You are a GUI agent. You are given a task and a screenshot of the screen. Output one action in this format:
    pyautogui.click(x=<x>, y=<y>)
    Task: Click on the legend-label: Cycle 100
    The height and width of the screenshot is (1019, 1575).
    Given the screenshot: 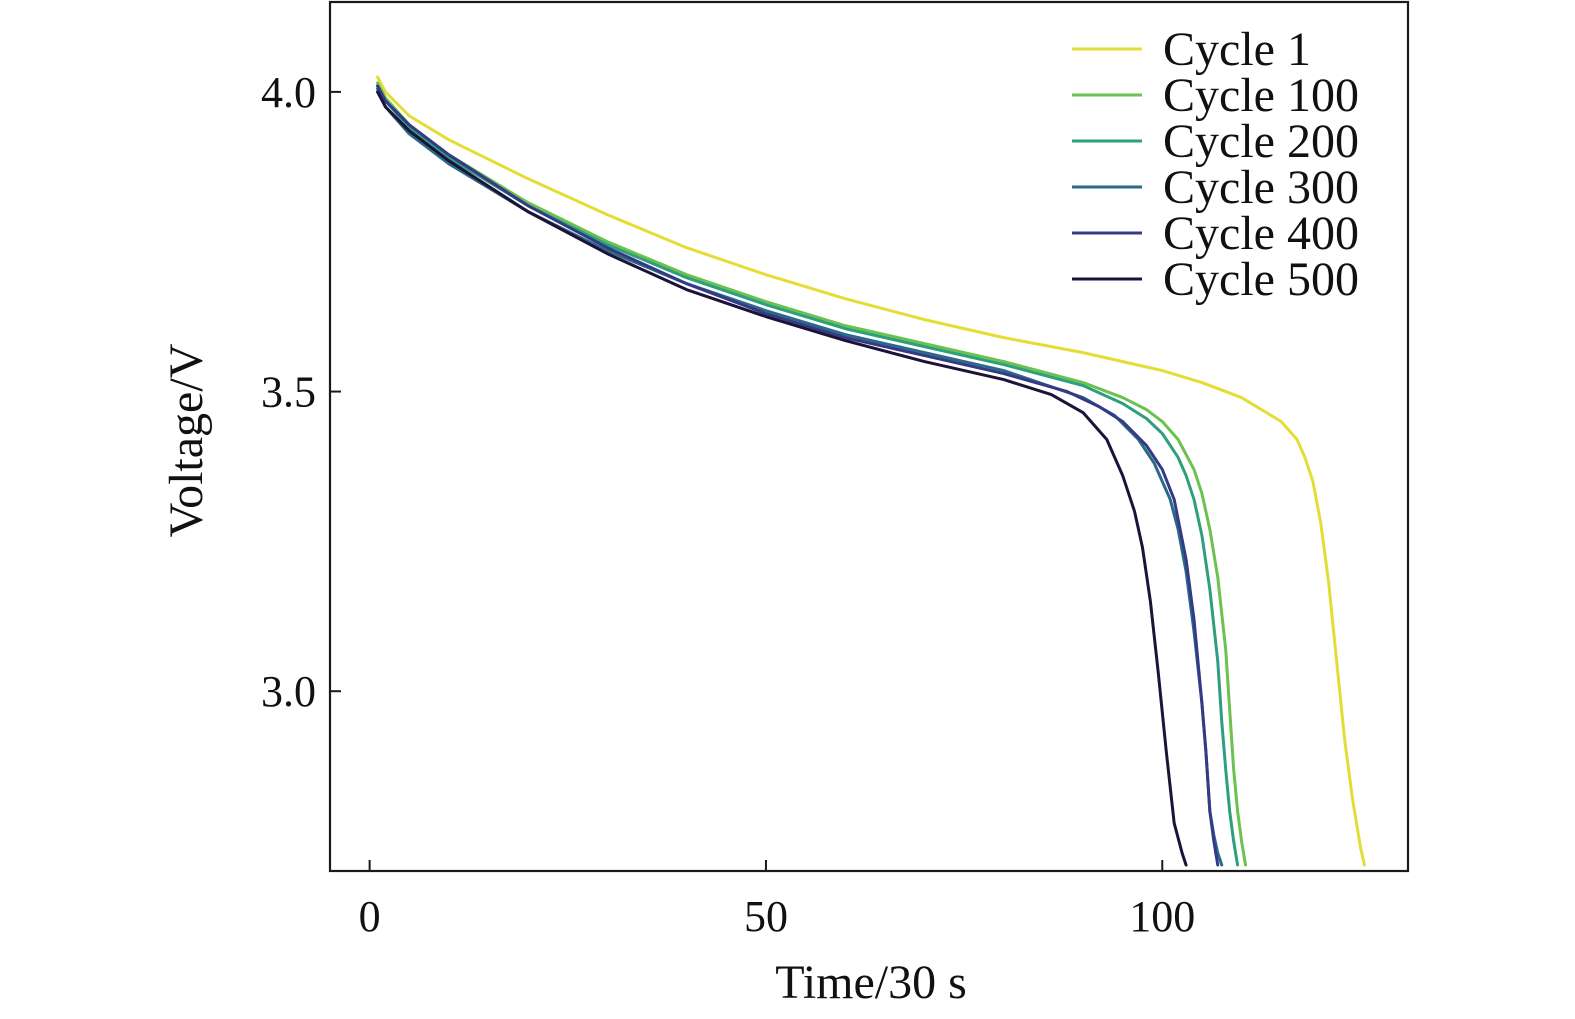 What is the action you would take?
    pyautogui.click(x=1261, y=95)
    